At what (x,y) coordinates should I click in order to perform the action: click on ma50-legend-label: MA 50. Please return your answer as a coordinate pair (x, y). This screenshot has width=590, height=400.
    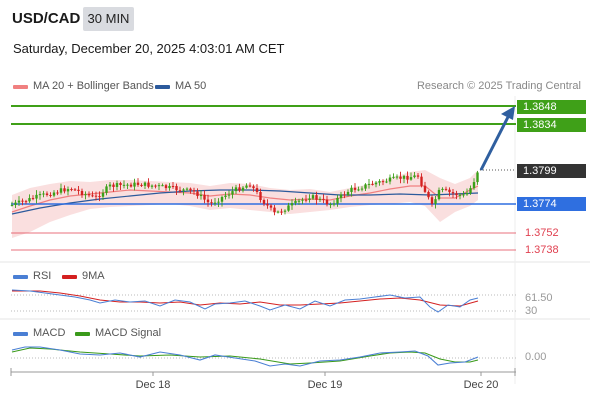
    Looking at the image, I should click on (191, 86).